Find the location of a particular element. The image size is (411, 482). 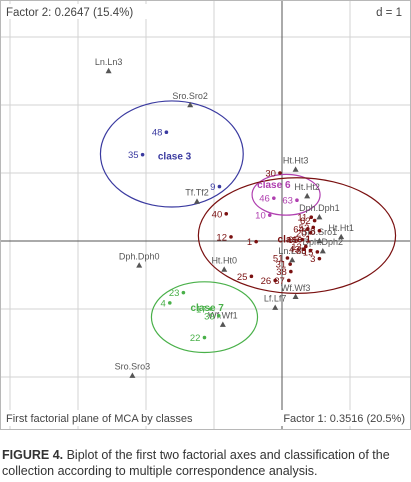

observation-label: 48 is located at coordinates (157, 133).